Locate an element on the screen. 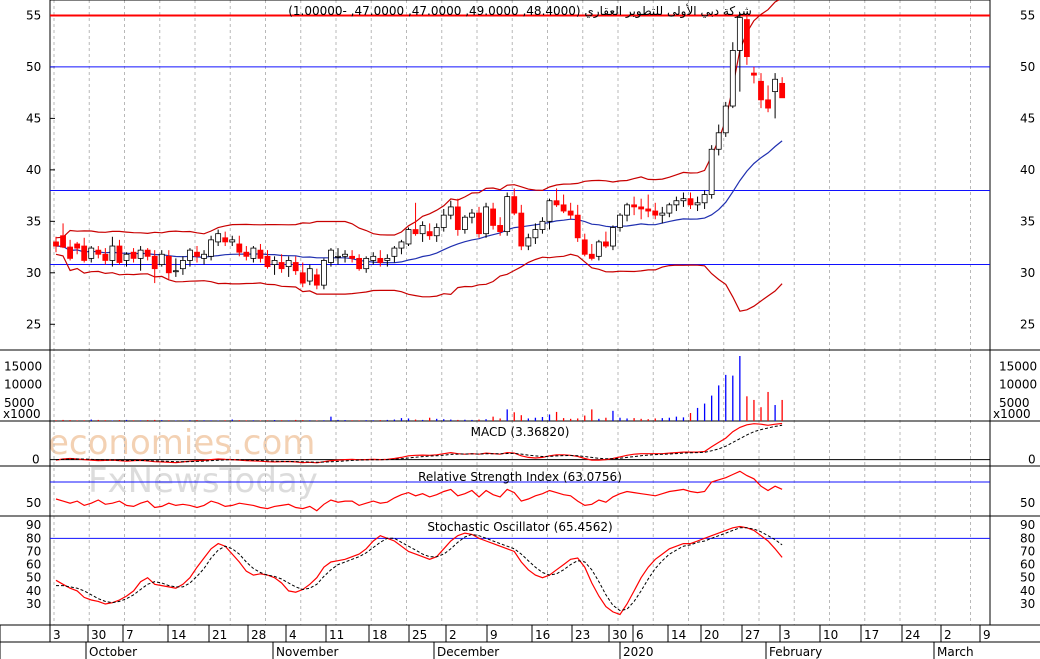 The width and height of the screenshot is (1040, 659). x-day-label: 21 is located at coordinates (219, 635).